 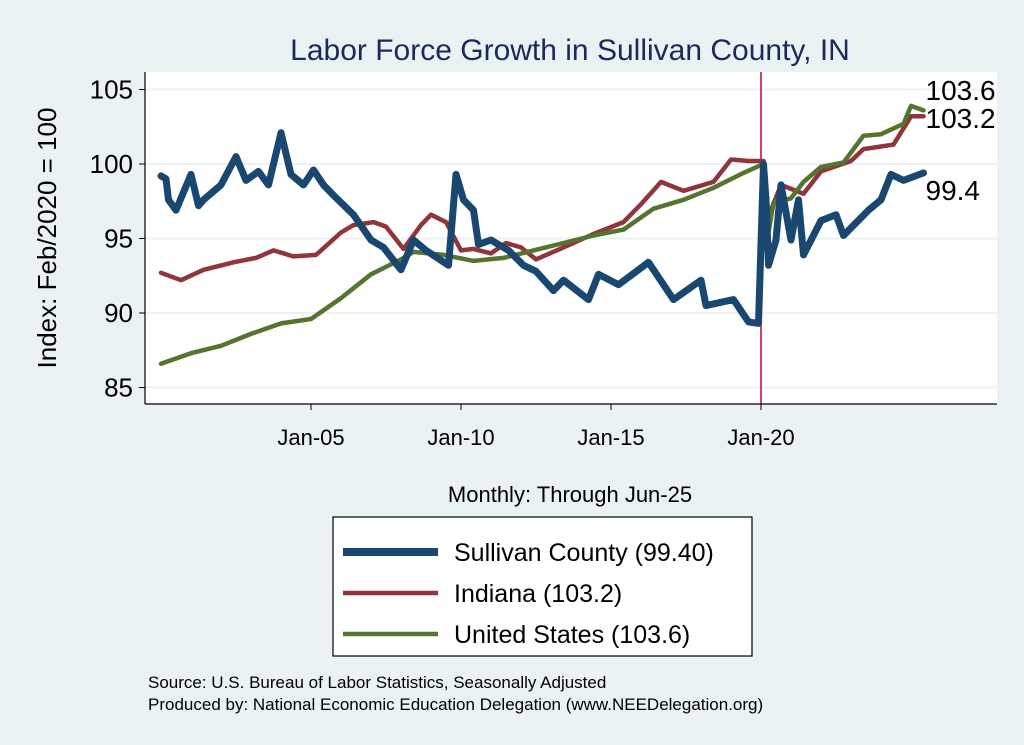 I want to click on legend-label: United States (103.6), so click(x=572, y=635).